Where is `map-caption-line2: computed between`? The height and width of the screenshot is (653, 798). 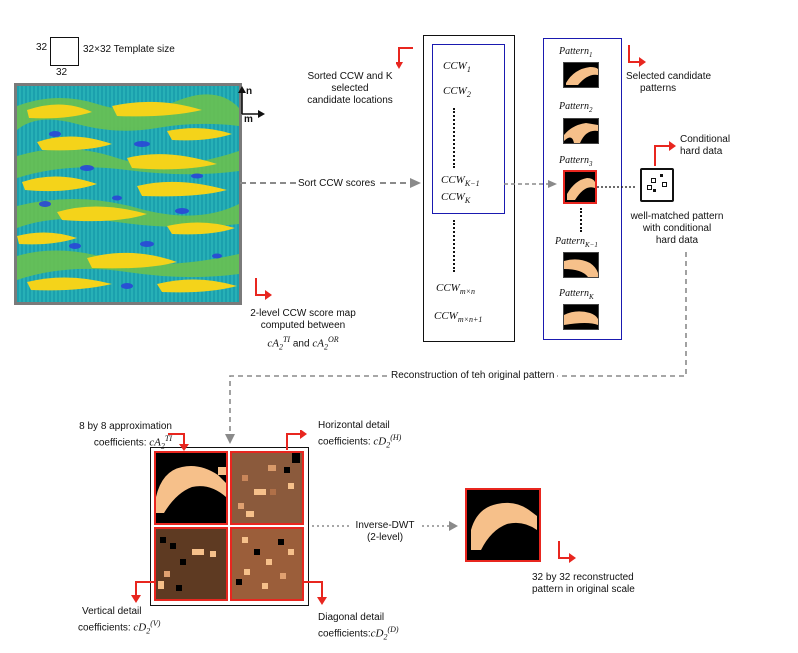 map-caption-line2: computed between is located at coordinates (303, 325).